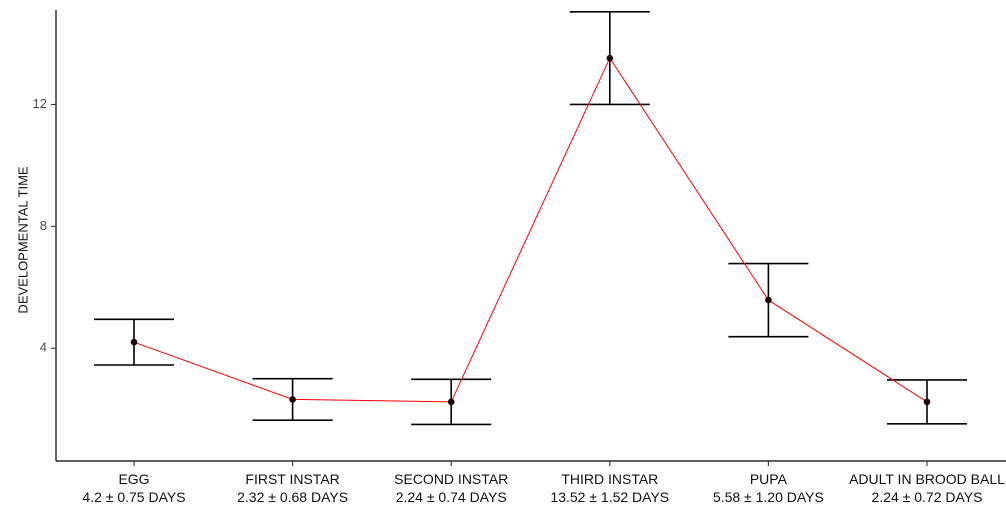 This screenshot has height=508, width=1006. What do you see at coordinates (451, 479) in the screenshot?
I see `x-tick-label: SECOND INSTAR` at bounding box center [451, 479].